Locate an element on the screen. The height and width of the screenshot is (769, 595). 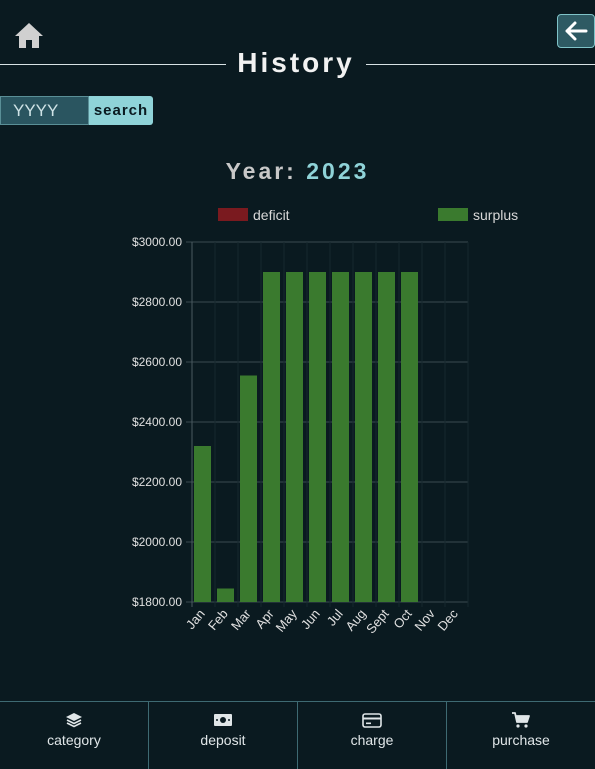
year-label: Year: is located at coordinates (261, 171).